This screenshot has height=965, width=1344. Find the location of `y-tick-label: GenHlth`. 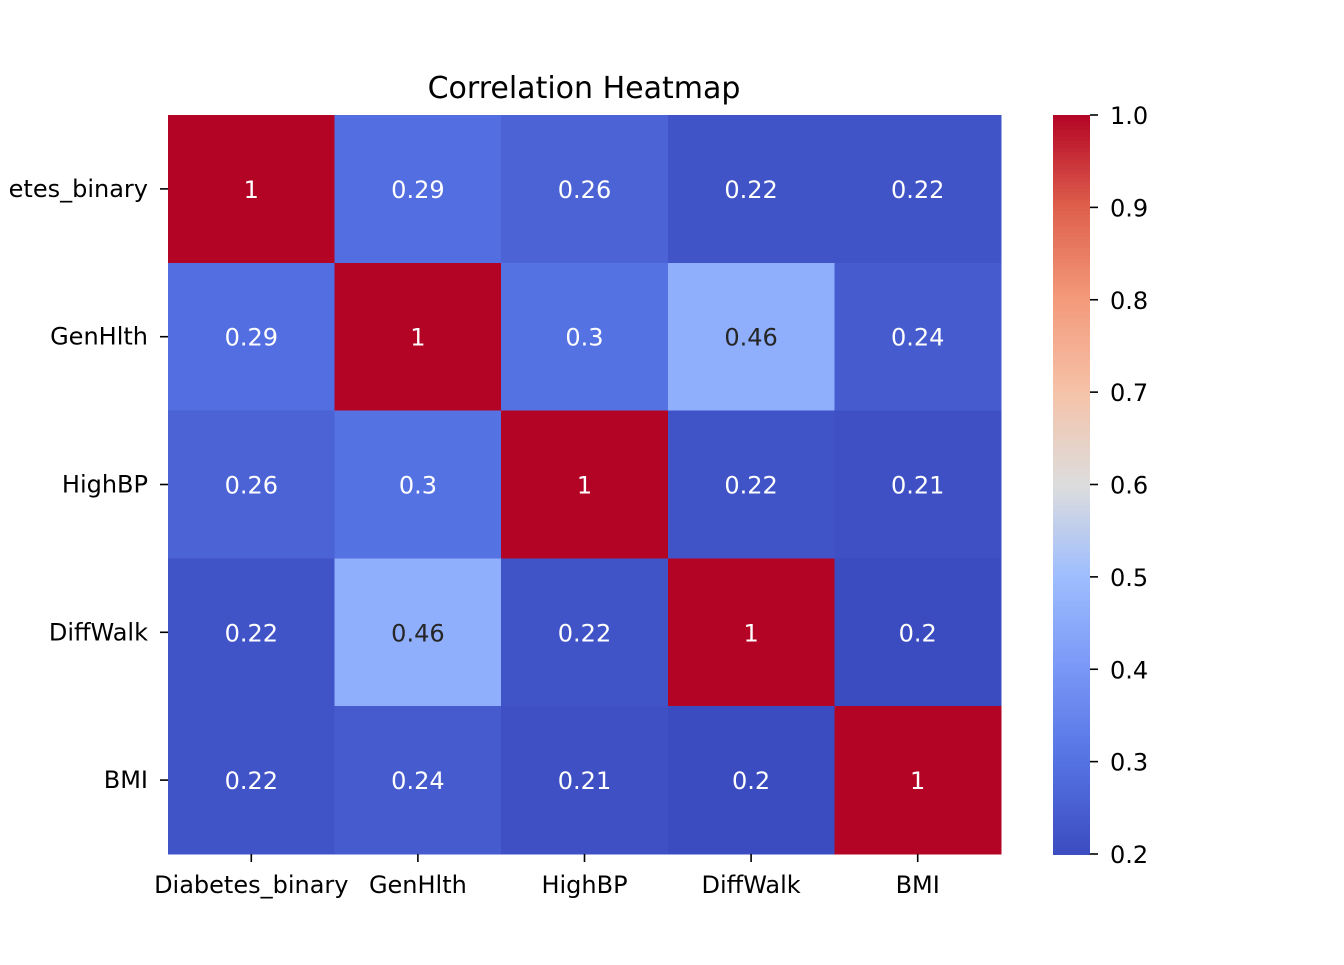

y-tick-label: GenHlth is located at coordinates (99, 337).